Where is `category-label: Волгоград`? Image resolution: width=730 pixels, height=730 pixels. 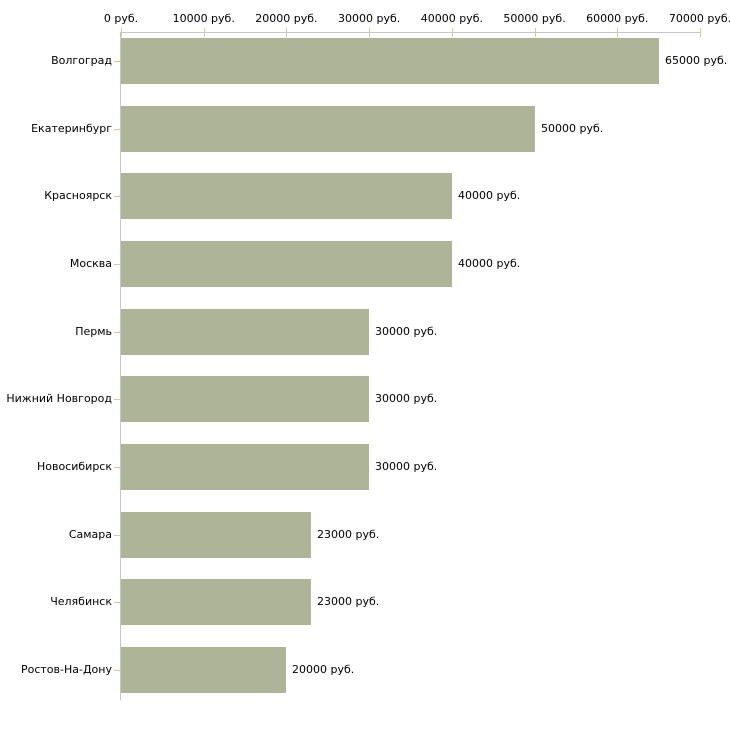 category-label: Волгоград is located at coordinates (81, 60).